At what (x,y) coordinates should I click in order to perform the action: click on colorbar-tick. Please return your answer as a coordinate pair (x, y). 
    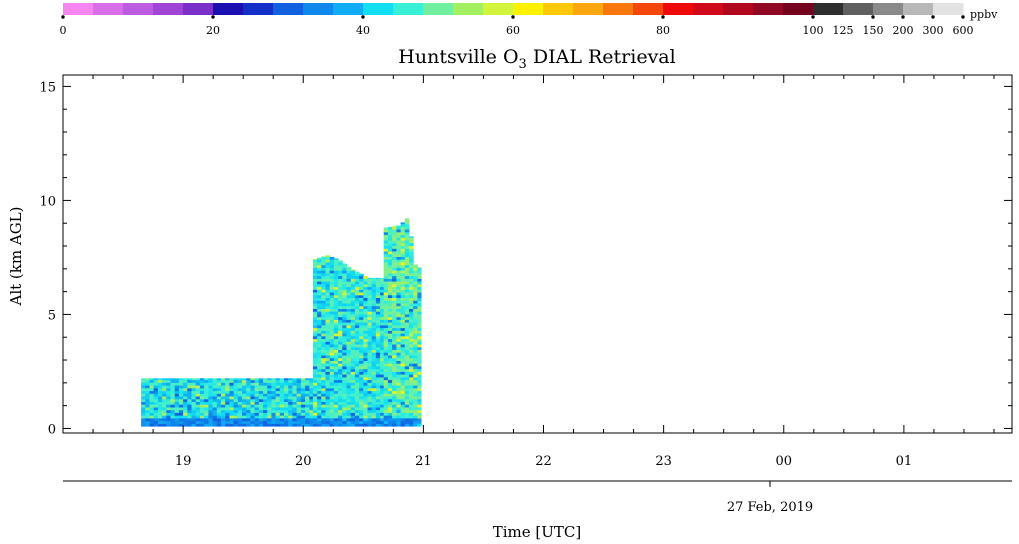
    Looking at the image, I should click on (213, 17).